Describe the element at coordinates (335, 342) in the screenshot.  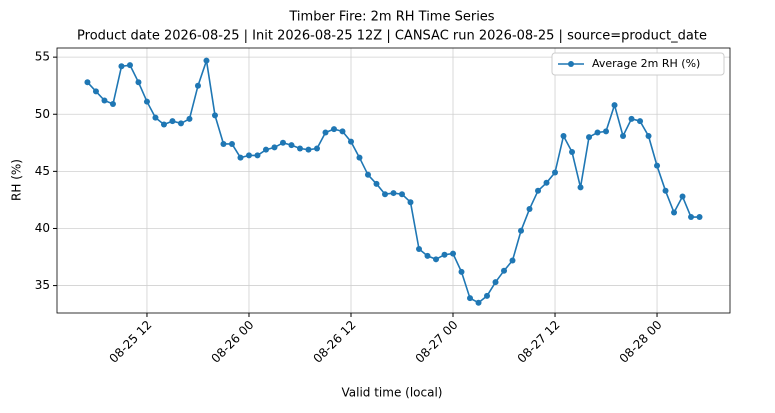
I see `x-tick-label: 08-26 12` at that location.